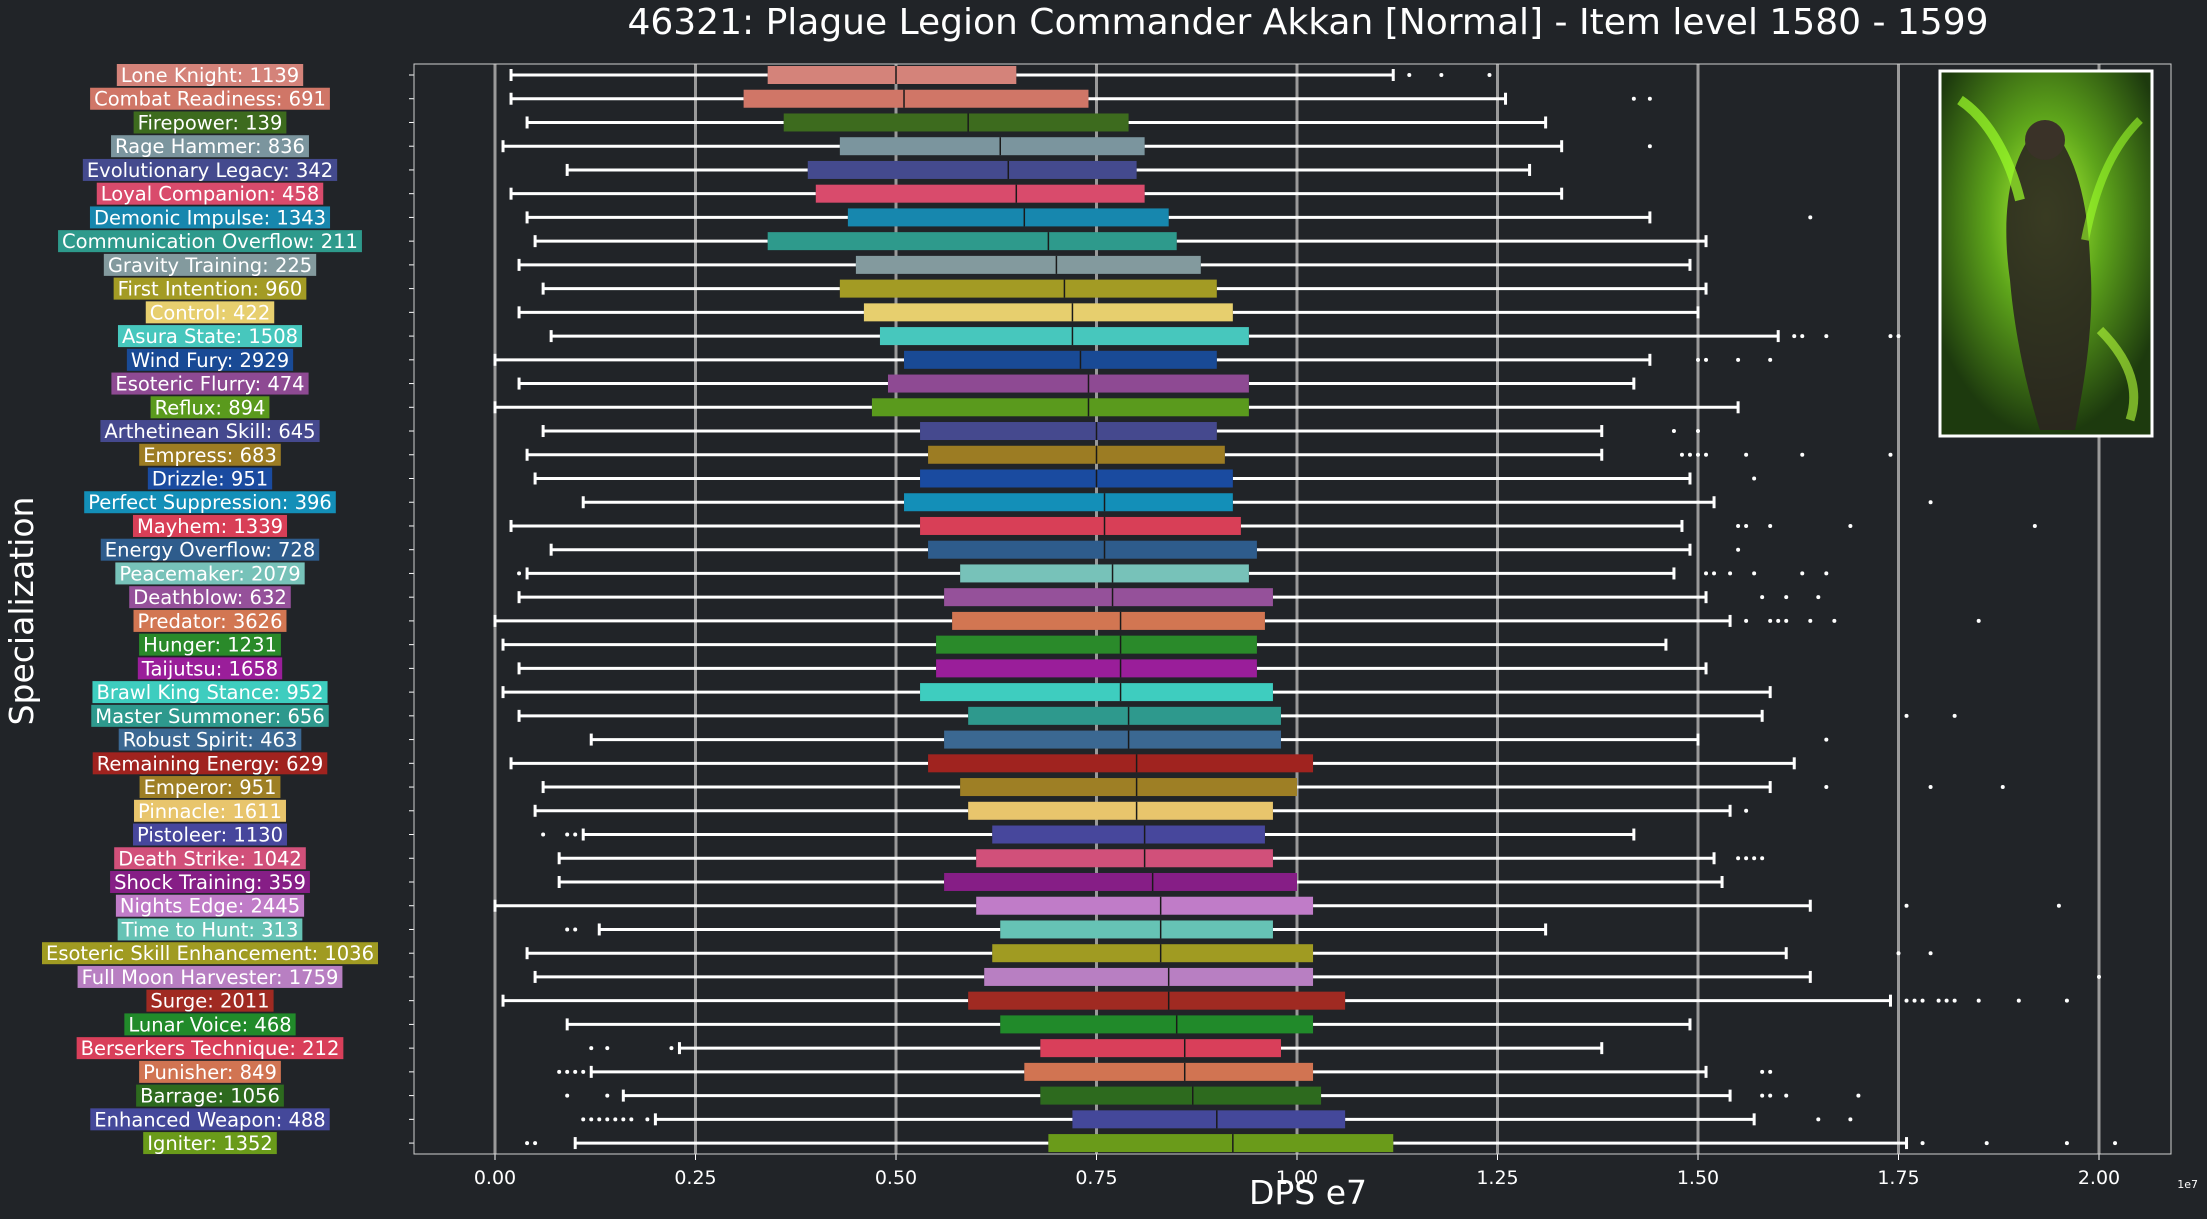 The width and height of the screenshot is (2207, 1219). I want to click on category-label: Wind Fury: 2929, so click(210, 360).